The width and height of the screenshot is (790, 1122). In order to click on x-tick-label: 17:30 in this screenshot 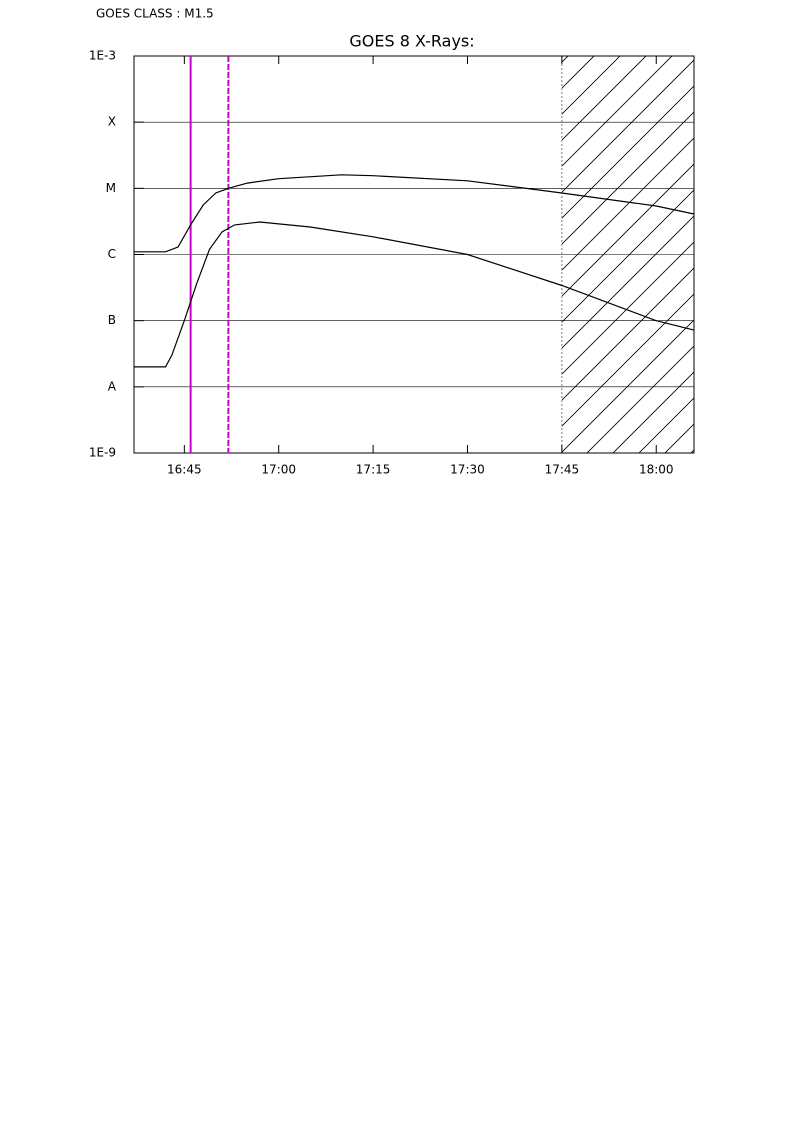, I will do `click(467, 470)`.